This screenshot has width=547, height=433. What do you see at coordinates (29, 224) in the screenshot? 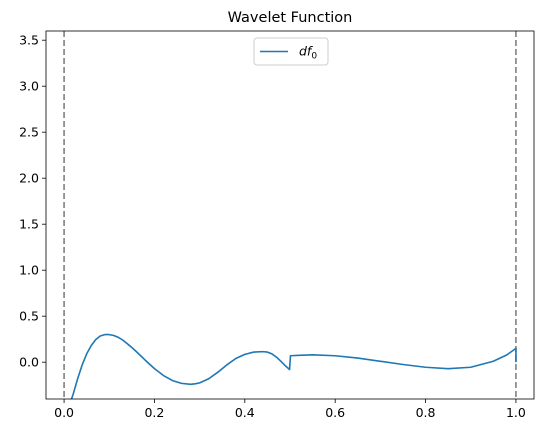
I see `y-tick-label: 1.5` at bounding box center [29, 224].